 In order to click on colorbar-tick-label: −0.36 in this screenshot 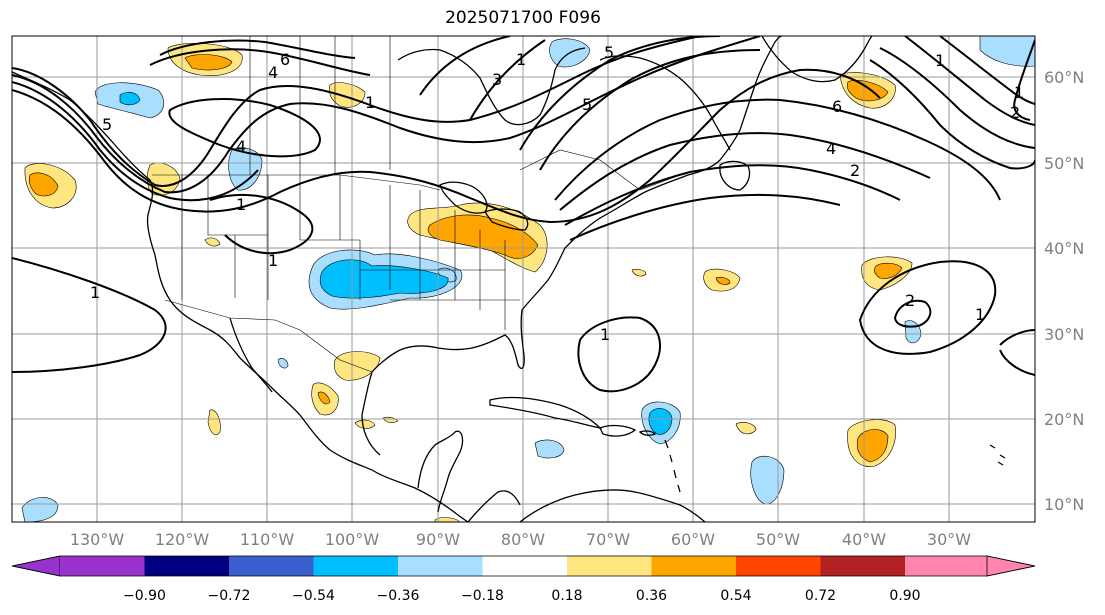, I will do `click(398, 596)`.